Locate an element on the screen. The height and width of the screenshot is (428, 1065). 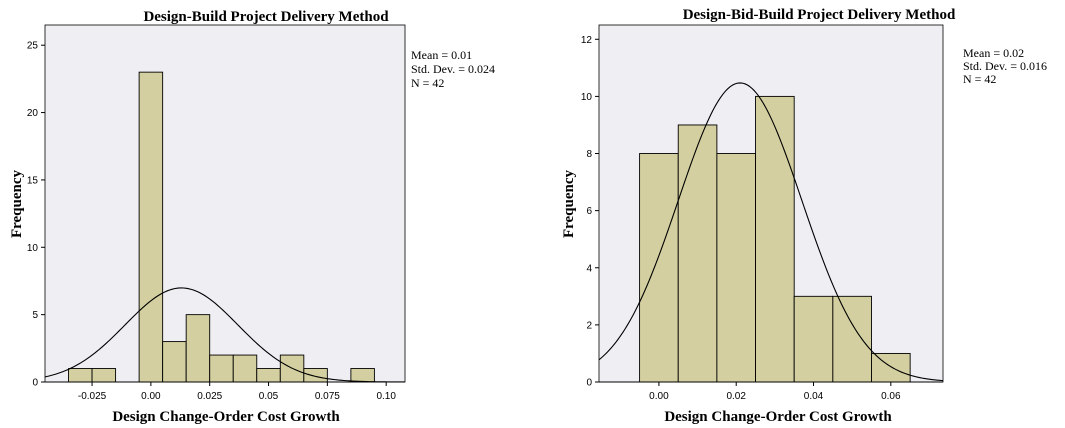
y-tick-label: 6 is located at coordinates (589, 211).